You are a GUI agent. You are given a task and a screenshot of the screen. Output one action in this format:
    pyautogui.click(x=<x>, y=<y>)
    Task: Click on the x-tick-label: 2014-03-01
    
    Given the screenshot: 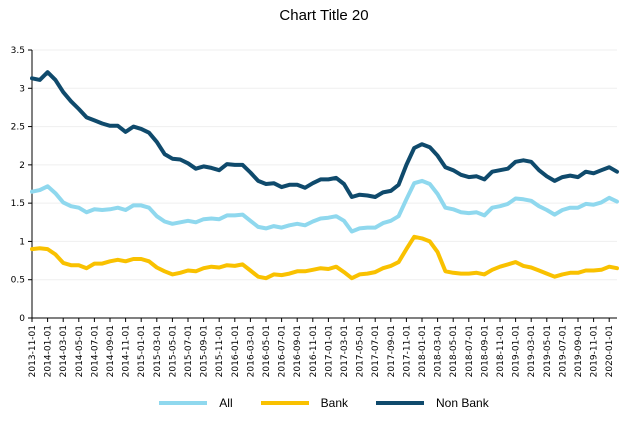 What is the action you would take?
    pyautogui.click(x=64, y=351)
    